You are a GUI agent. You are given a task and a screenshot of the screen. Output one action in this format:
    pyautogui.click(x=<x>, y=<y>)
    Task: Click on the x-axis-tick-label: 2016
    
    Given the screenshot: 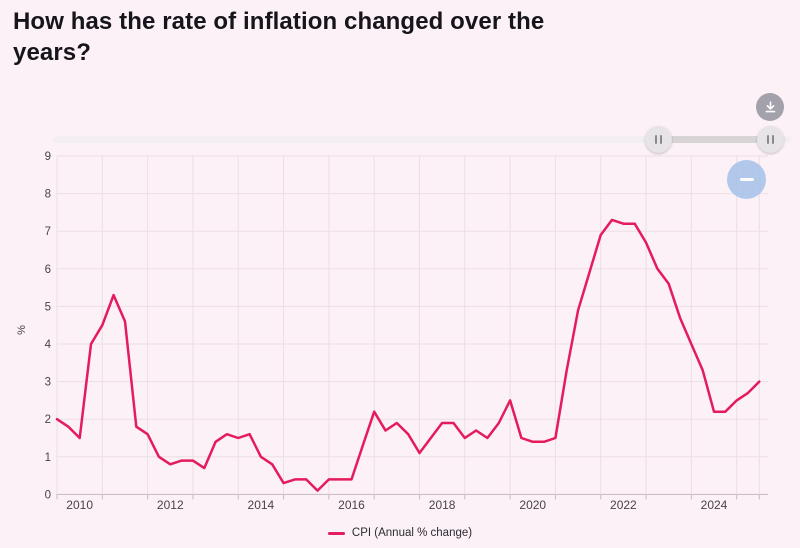 What is the action you would take?
    pyautogui.click(x=351, y=505)
    